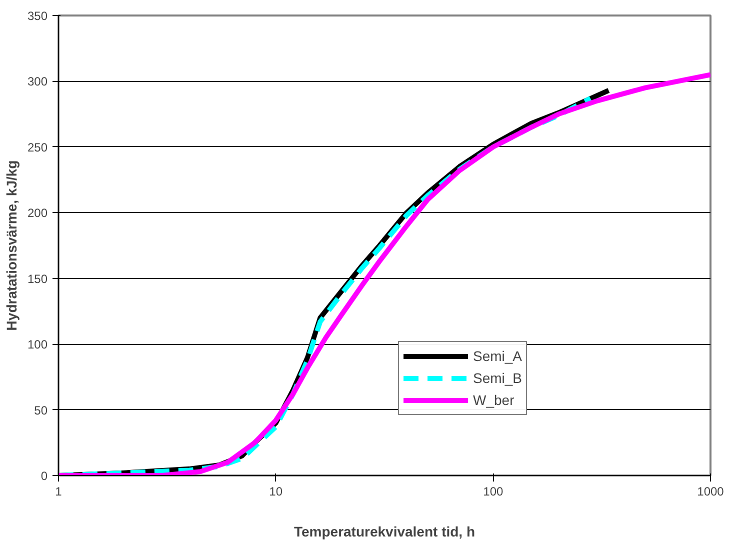 The image size is (732, 542). I want to click on y-axis-title: Hydratationsvärme, kJ/kg, so click(11, 245).